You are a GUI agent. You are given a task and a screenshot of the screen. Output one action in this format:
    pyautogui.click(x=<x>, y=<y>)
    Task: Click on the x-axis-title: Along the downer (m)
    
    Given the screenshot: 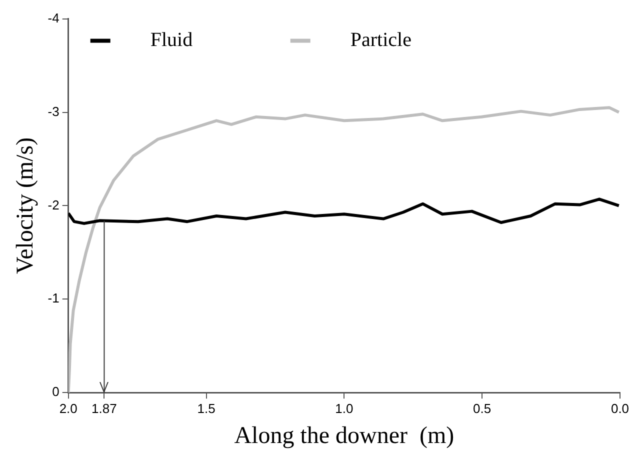 What is the action you would take?
    pyautogui.click(x=344, y=435)
    